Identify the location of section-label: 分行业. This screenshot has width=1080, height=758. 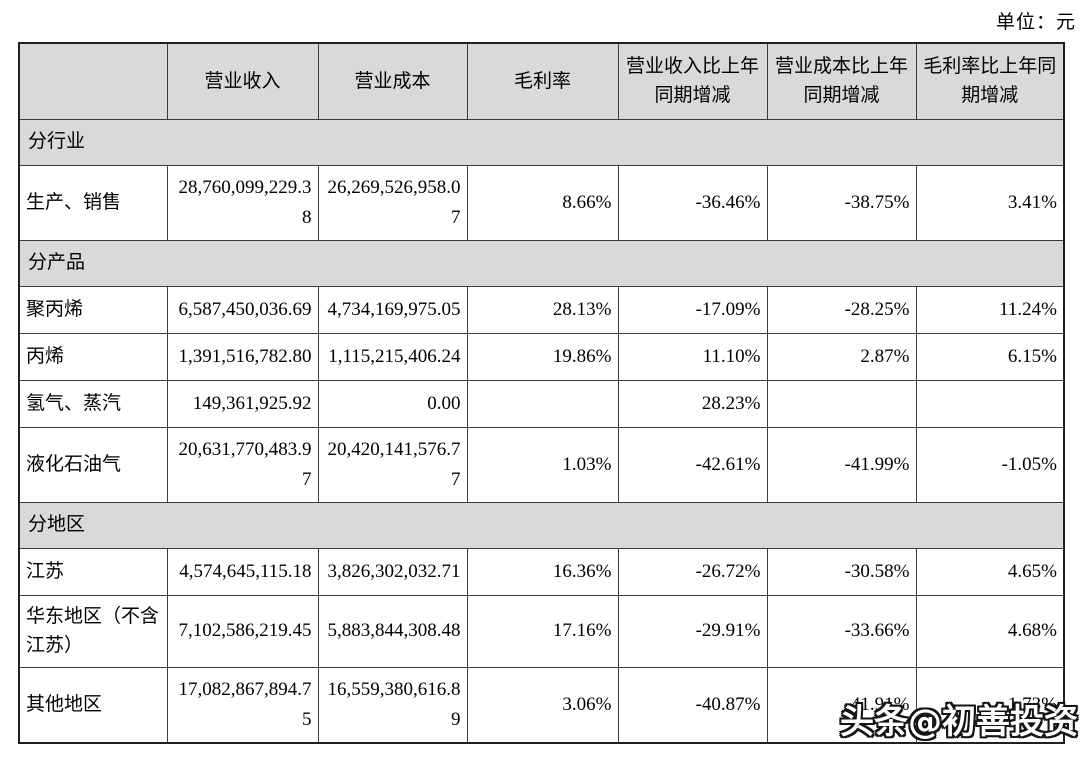
(541, 142).